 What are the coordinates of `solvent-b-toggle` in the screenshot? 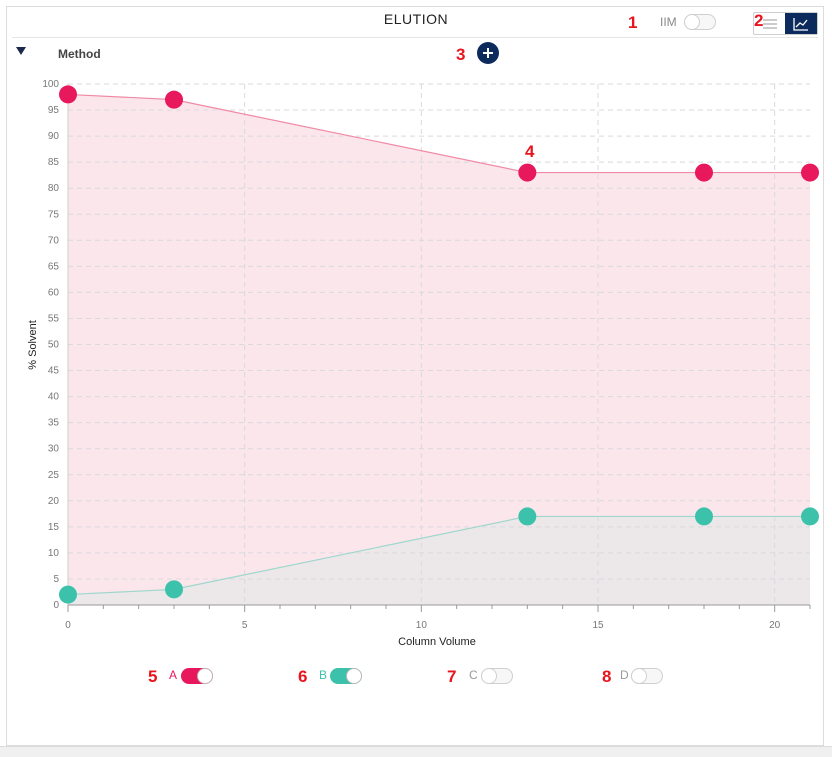 It's located at (346, 676).